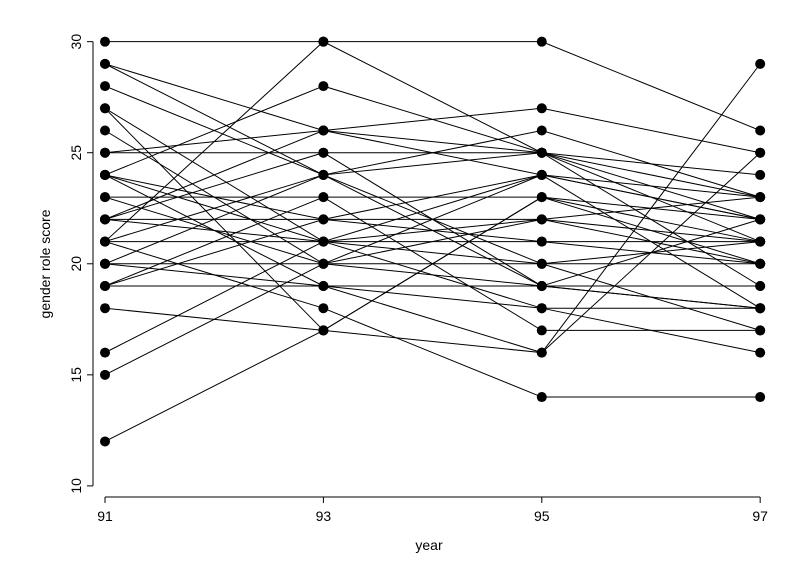 The width and height of the screenshot is (807, 583). Describe the element at coordinates (76, 375) in the screenshot. I see `y-tick-label: 15` at that location.